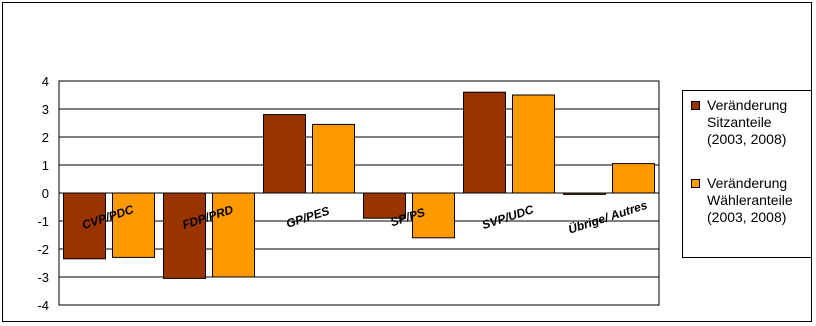  I want to click on legend-label-waehleranteile: Veränderung Wähleranteile (2003, 2008), so click(750, 200).